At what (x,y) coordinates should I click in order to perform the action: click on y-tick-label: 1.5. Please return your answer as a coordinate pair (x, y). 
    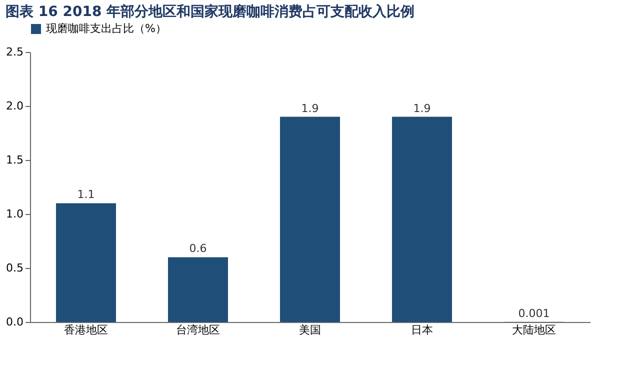
    Looking at the image, I should click on (15, 160).